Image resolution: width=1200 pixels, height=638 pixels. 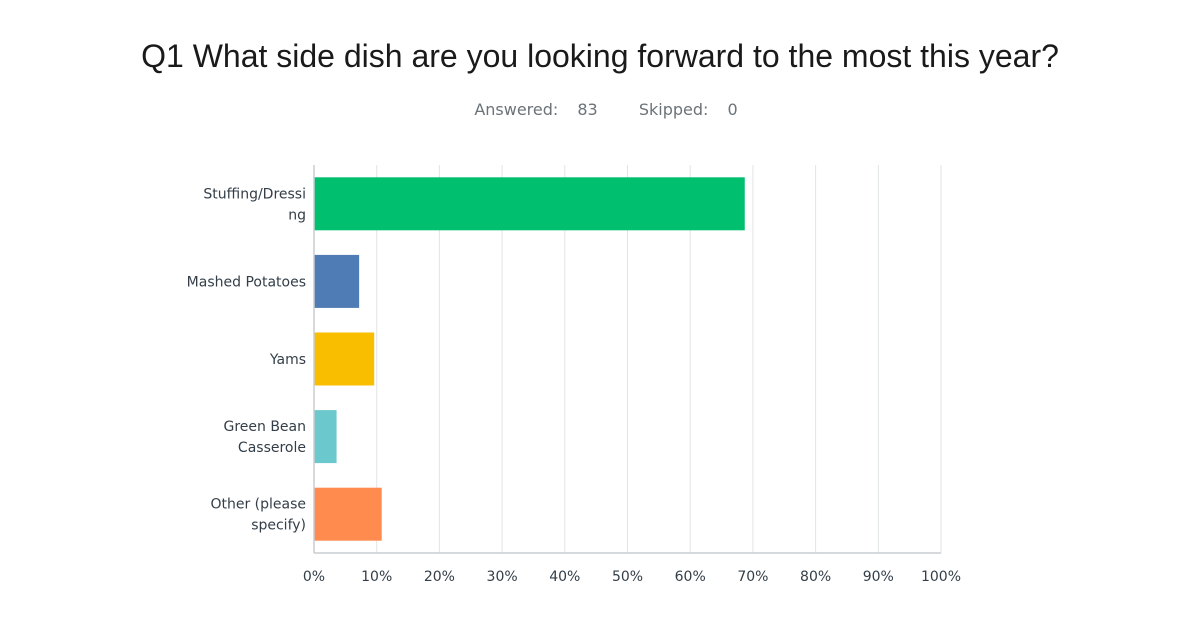 I want to click on x-tick-label: 100%, so click(x=941, y=577).